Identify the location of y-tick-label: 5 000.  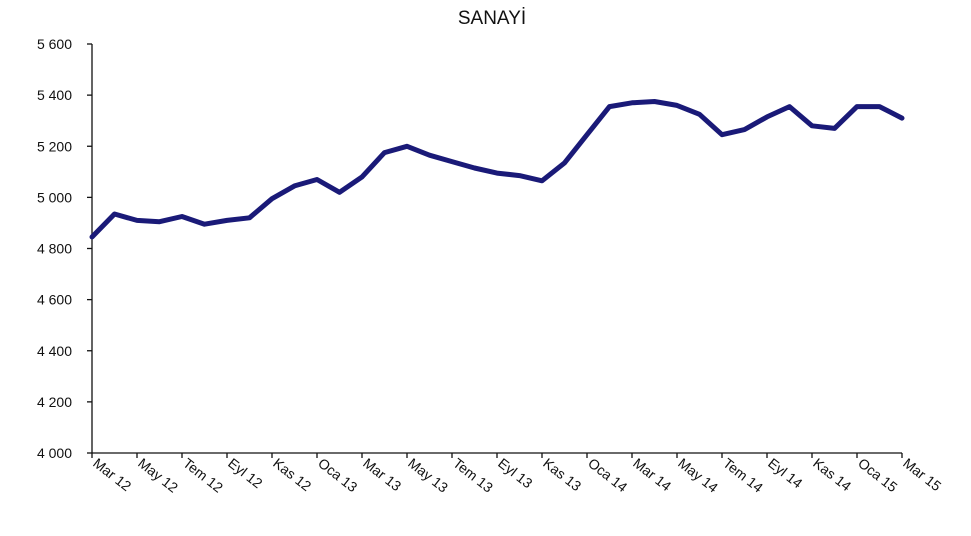
(54, 197).